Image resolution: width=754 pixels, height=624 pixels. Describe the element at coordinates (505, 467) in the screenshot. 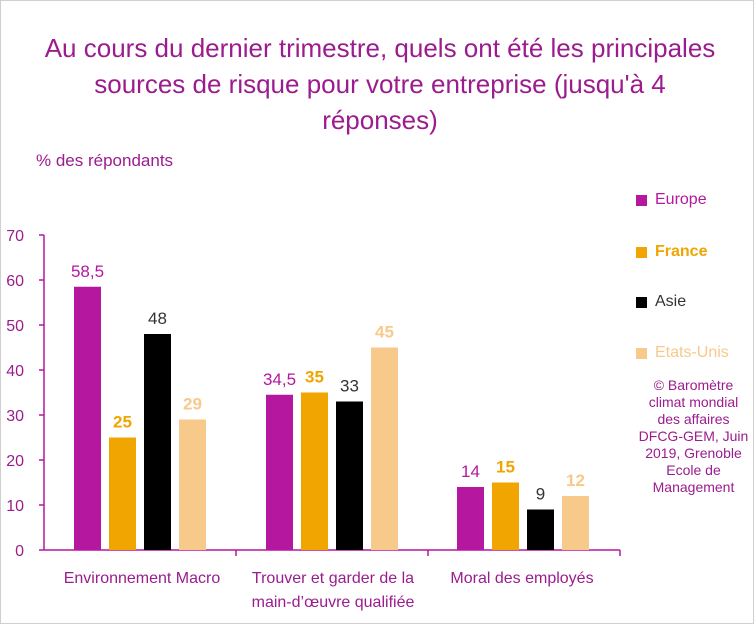

I see `bar-value-label: 15` at that location.